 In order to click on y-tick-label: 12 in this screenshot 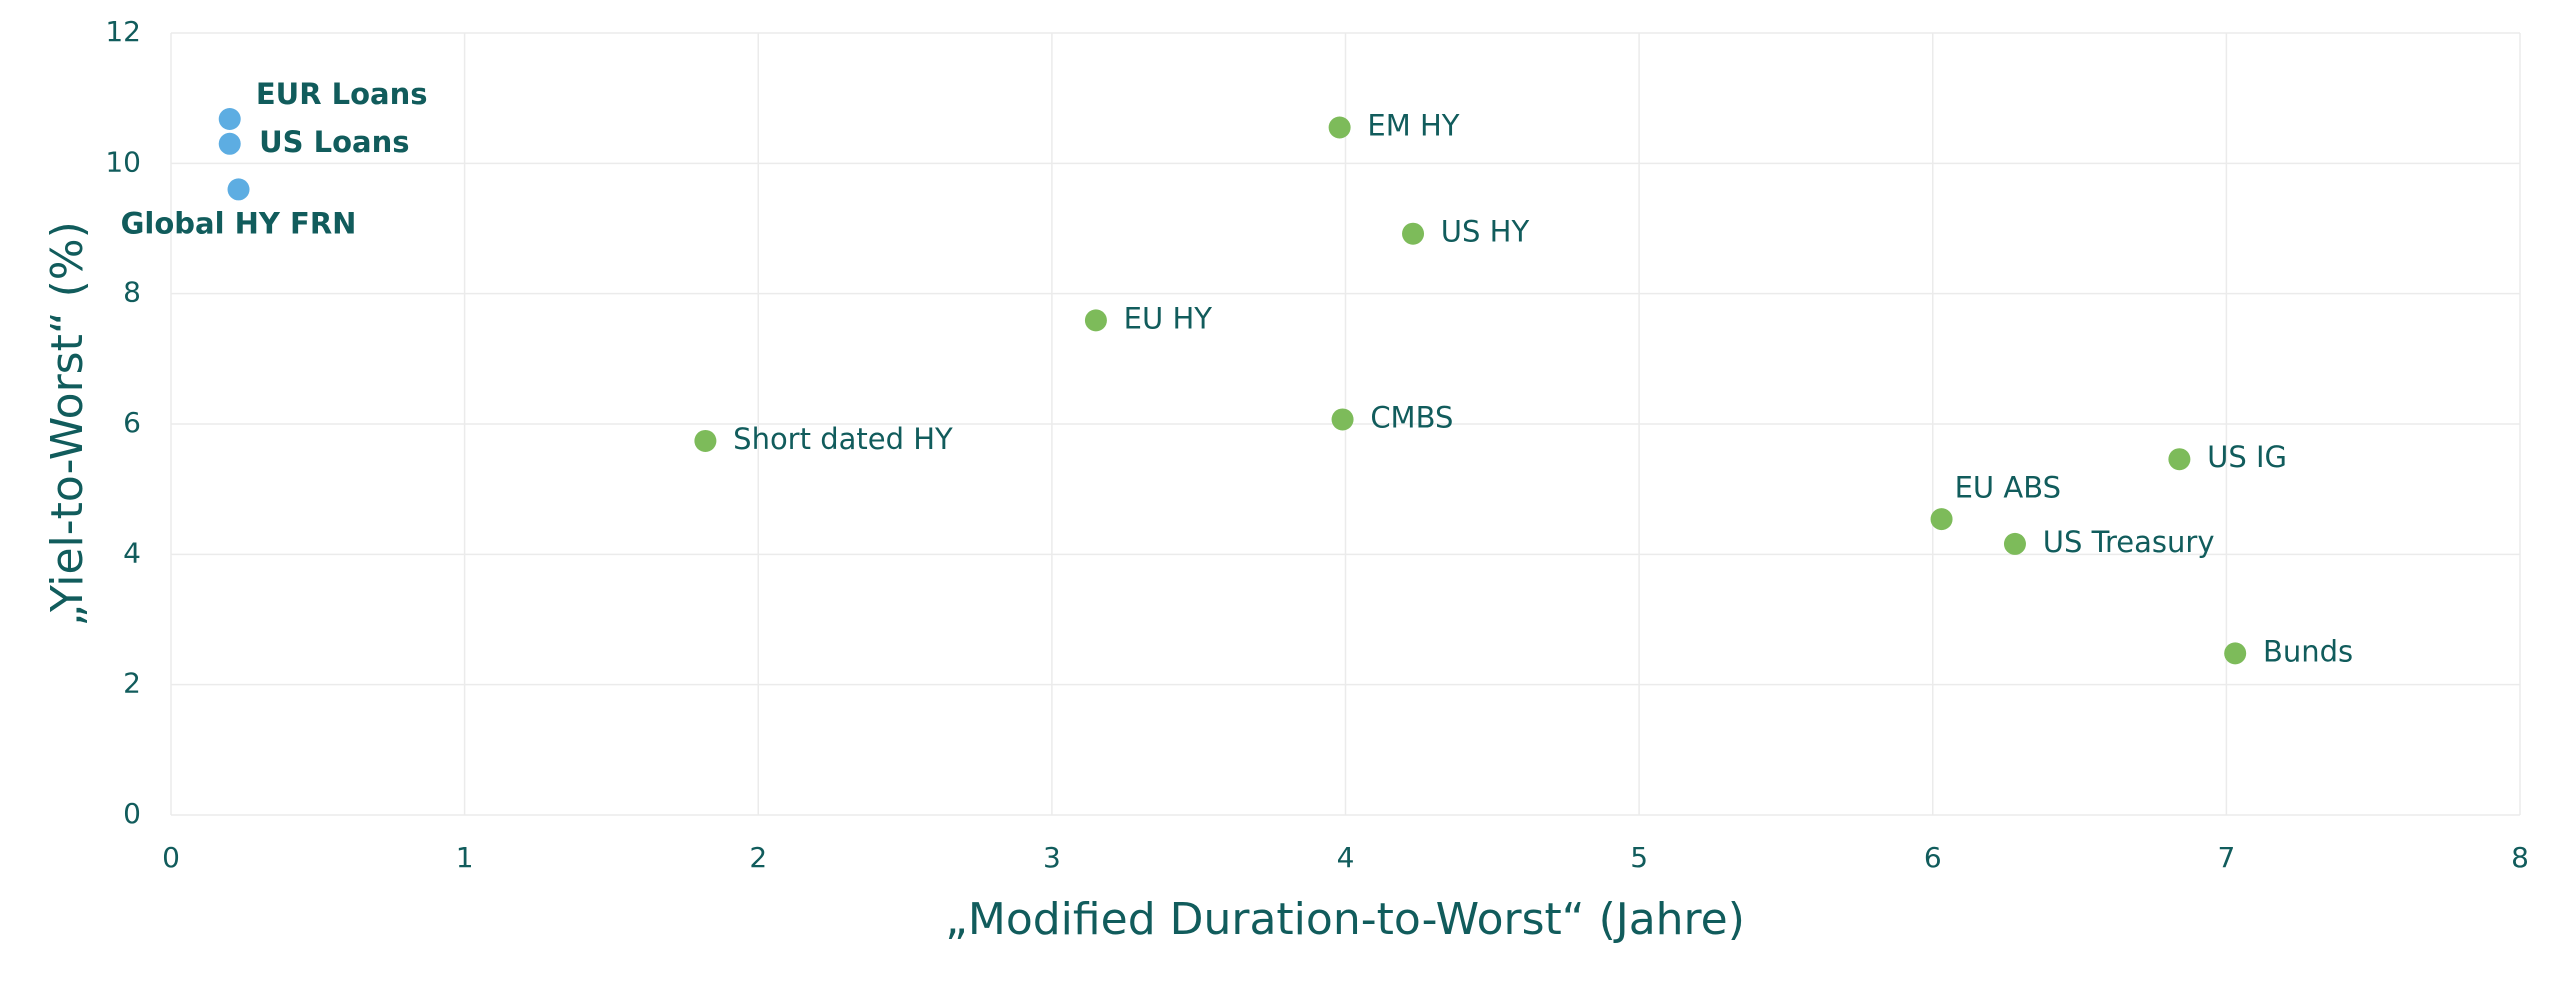, I will do `click(123, 31)`.